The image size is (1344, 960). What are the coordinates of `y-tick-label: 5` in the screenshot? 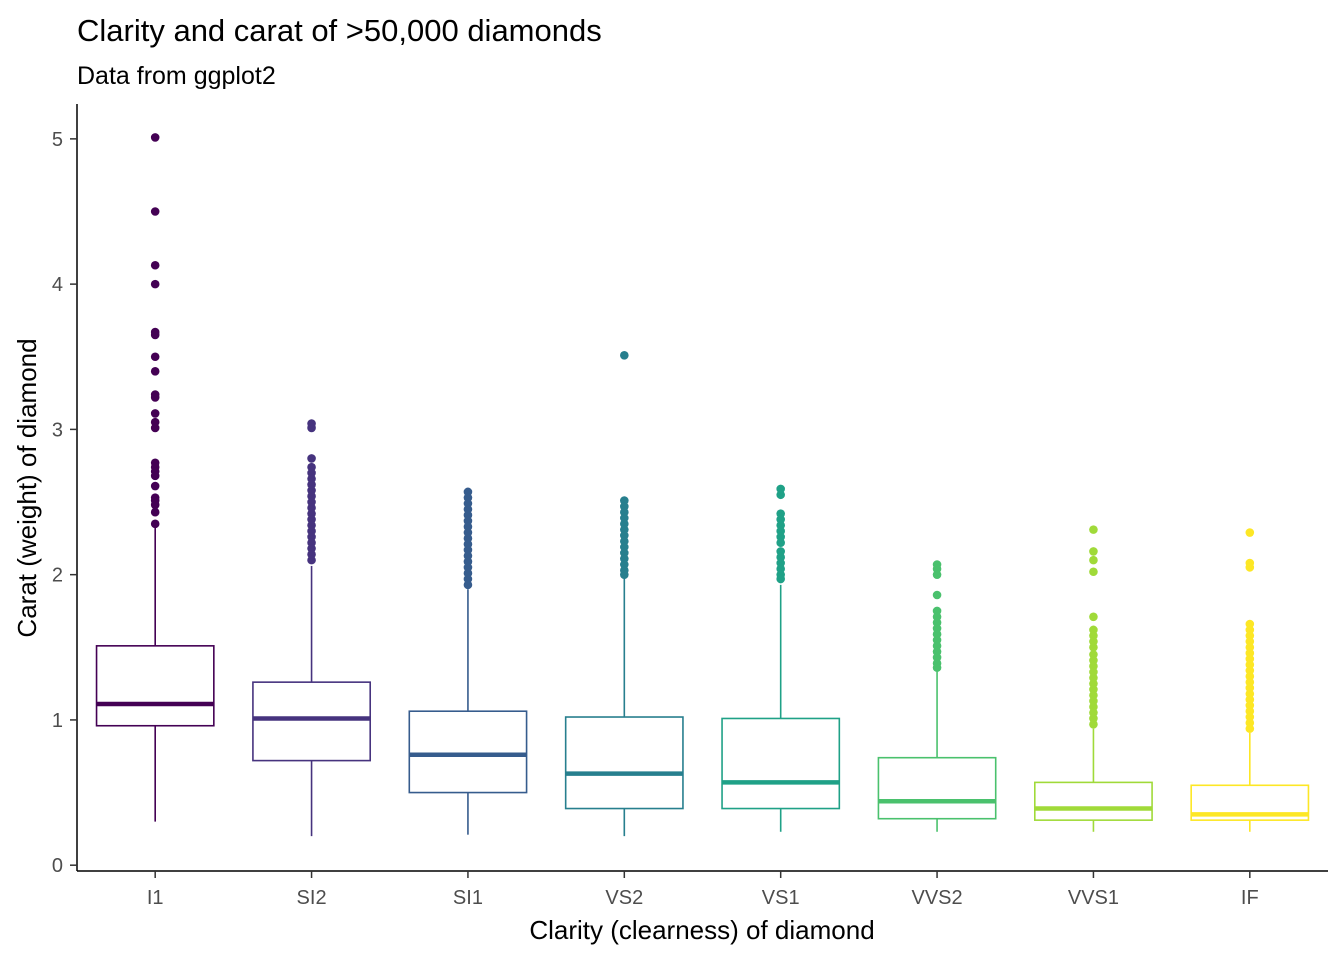 It's located at (57, 140).